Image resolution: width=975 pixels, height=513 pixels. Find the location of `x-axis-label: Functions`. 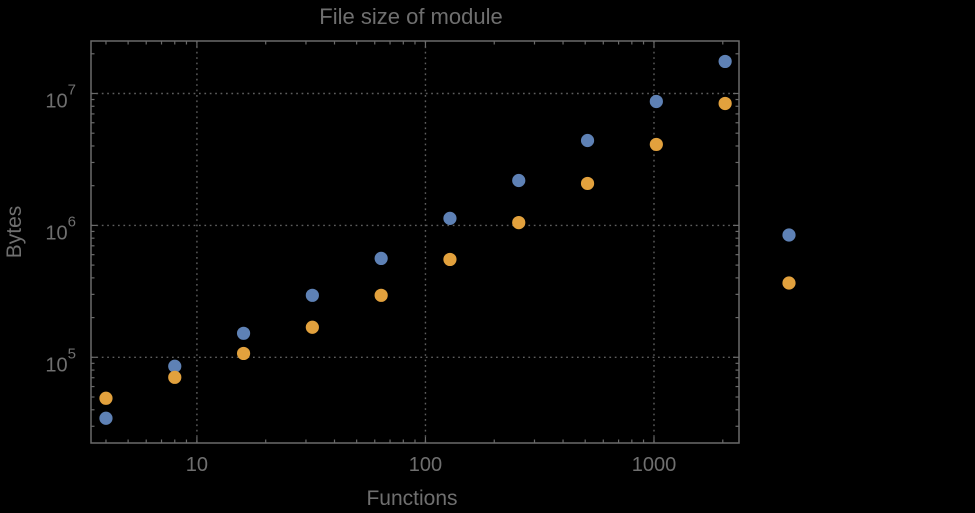

x-axis-label: Functions is located at coordinates (411, 498).